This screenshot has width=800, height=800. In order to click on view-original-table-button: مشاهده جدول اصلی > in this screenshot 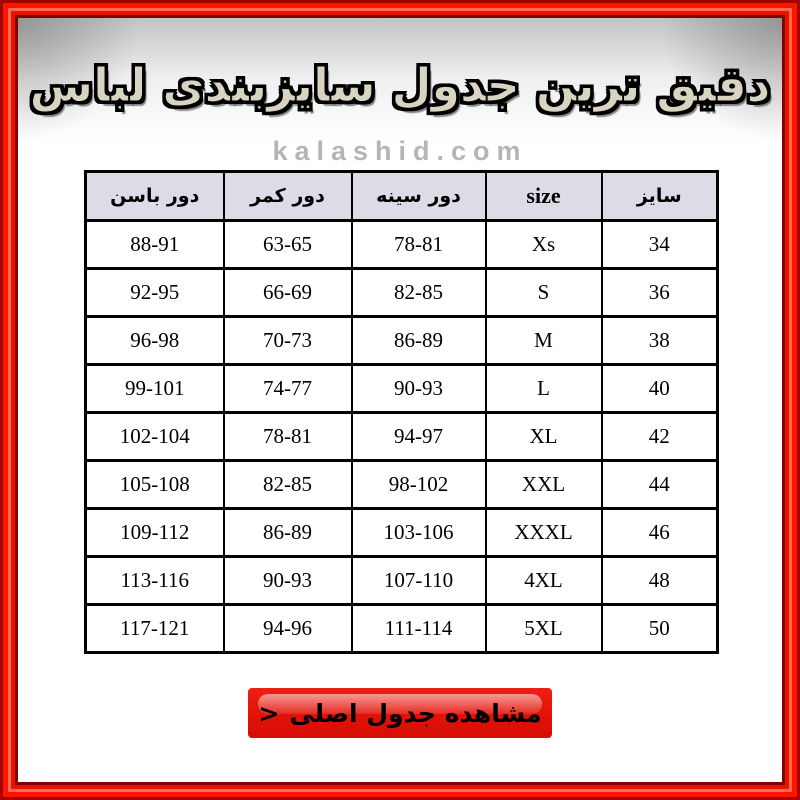, I will do `click(400, 713)`.